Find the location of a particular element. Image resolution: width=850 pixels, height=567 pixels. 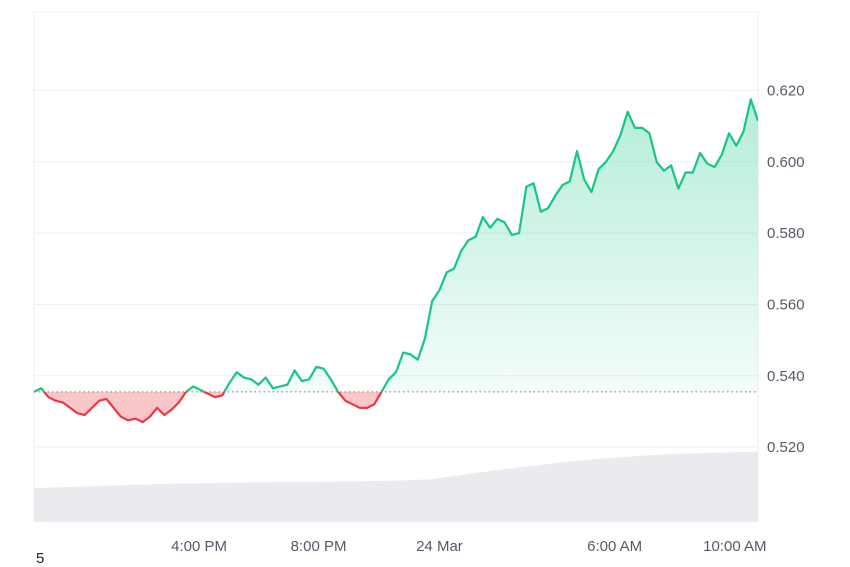

price-line-down is located at coordinates (208, 407).